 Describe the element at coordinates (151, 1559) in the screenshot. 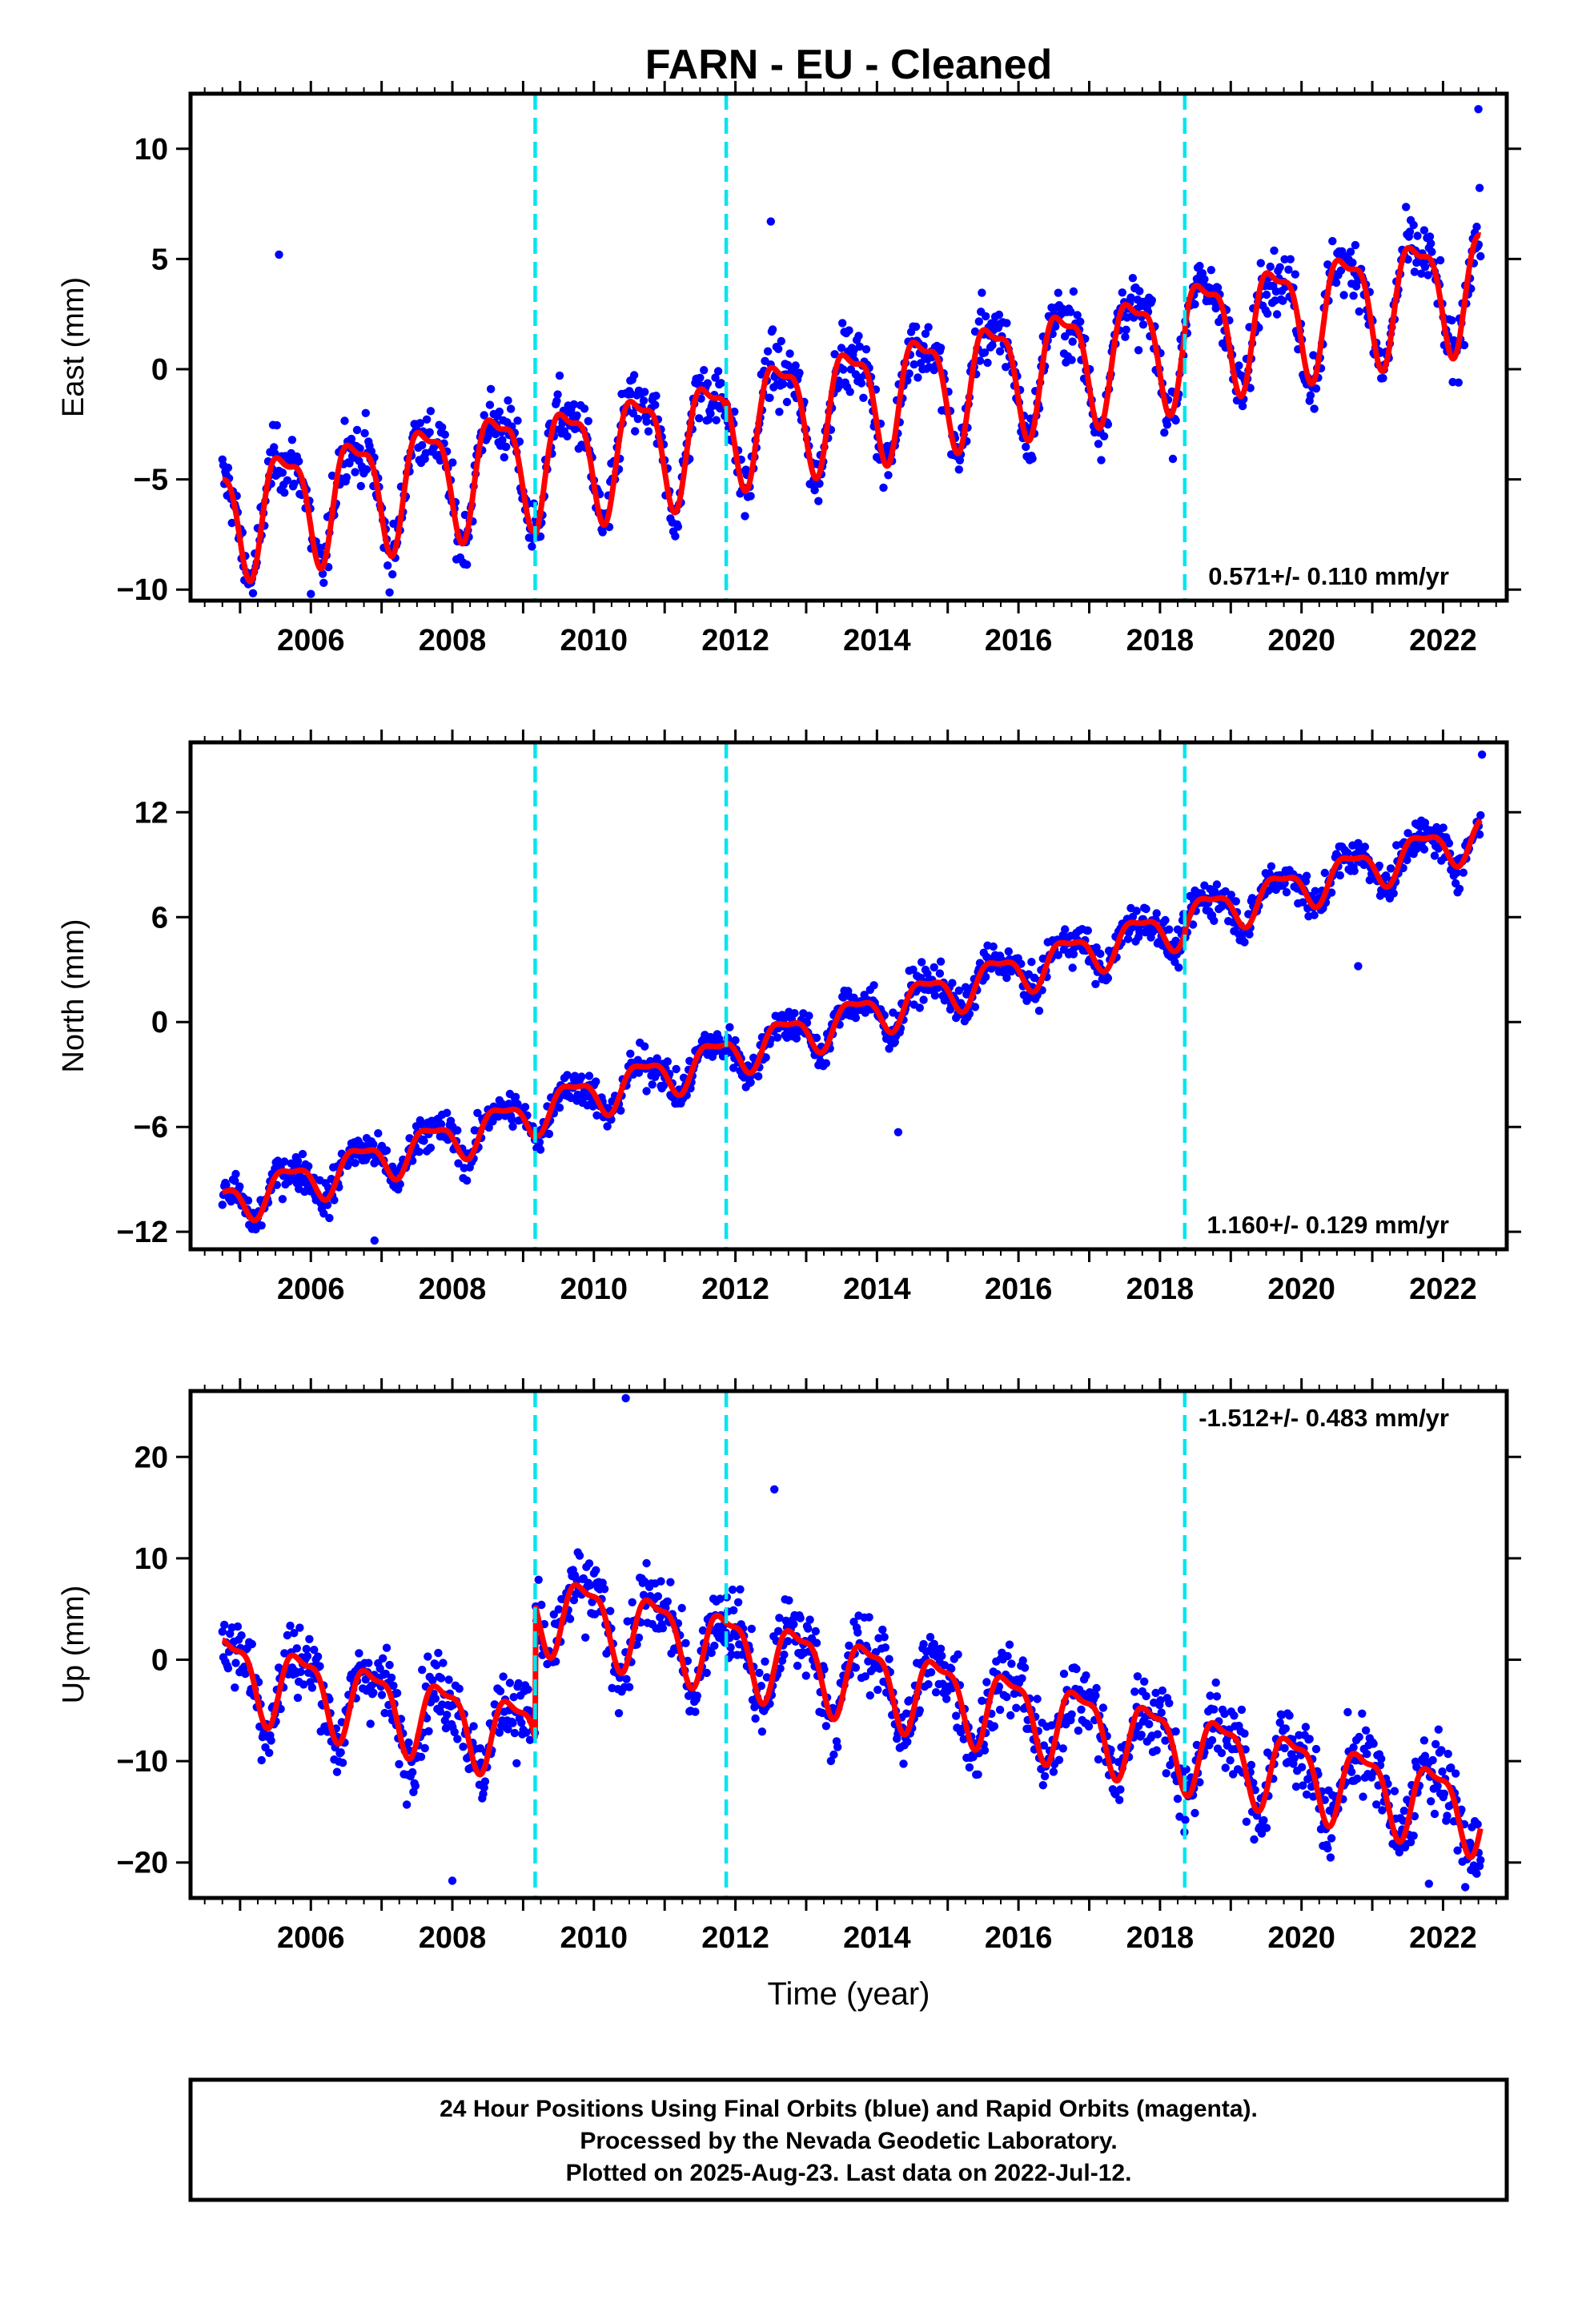

I see `y-tick-label: 10` at that location.